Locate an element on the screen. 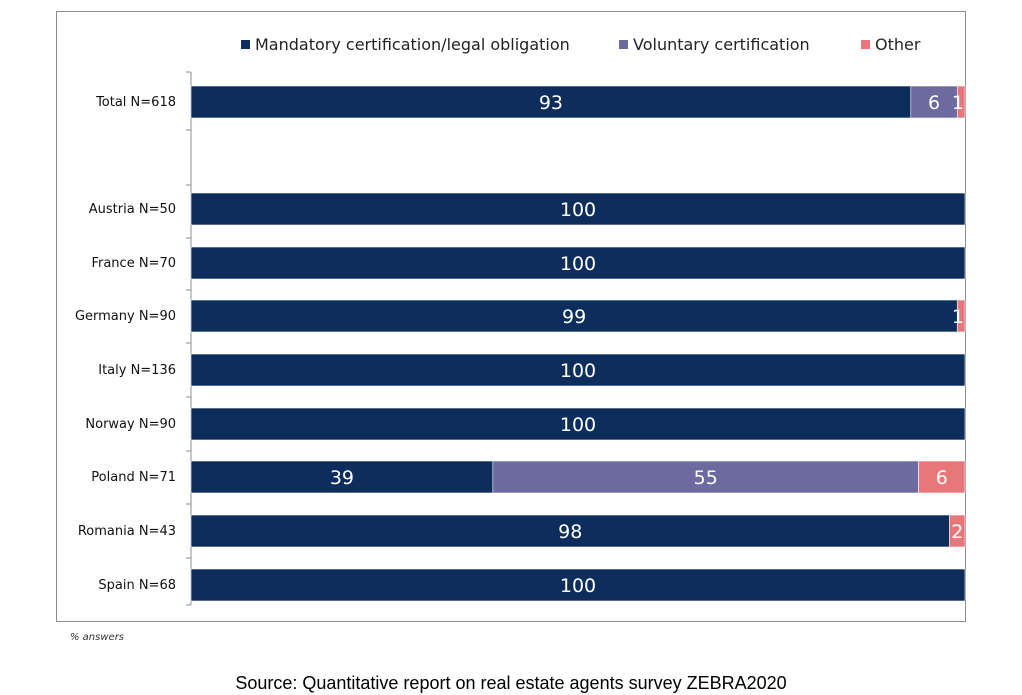 The height and width of the screenshot is (695, 1022). data-label: 93 is located at coordinates (551, 103).